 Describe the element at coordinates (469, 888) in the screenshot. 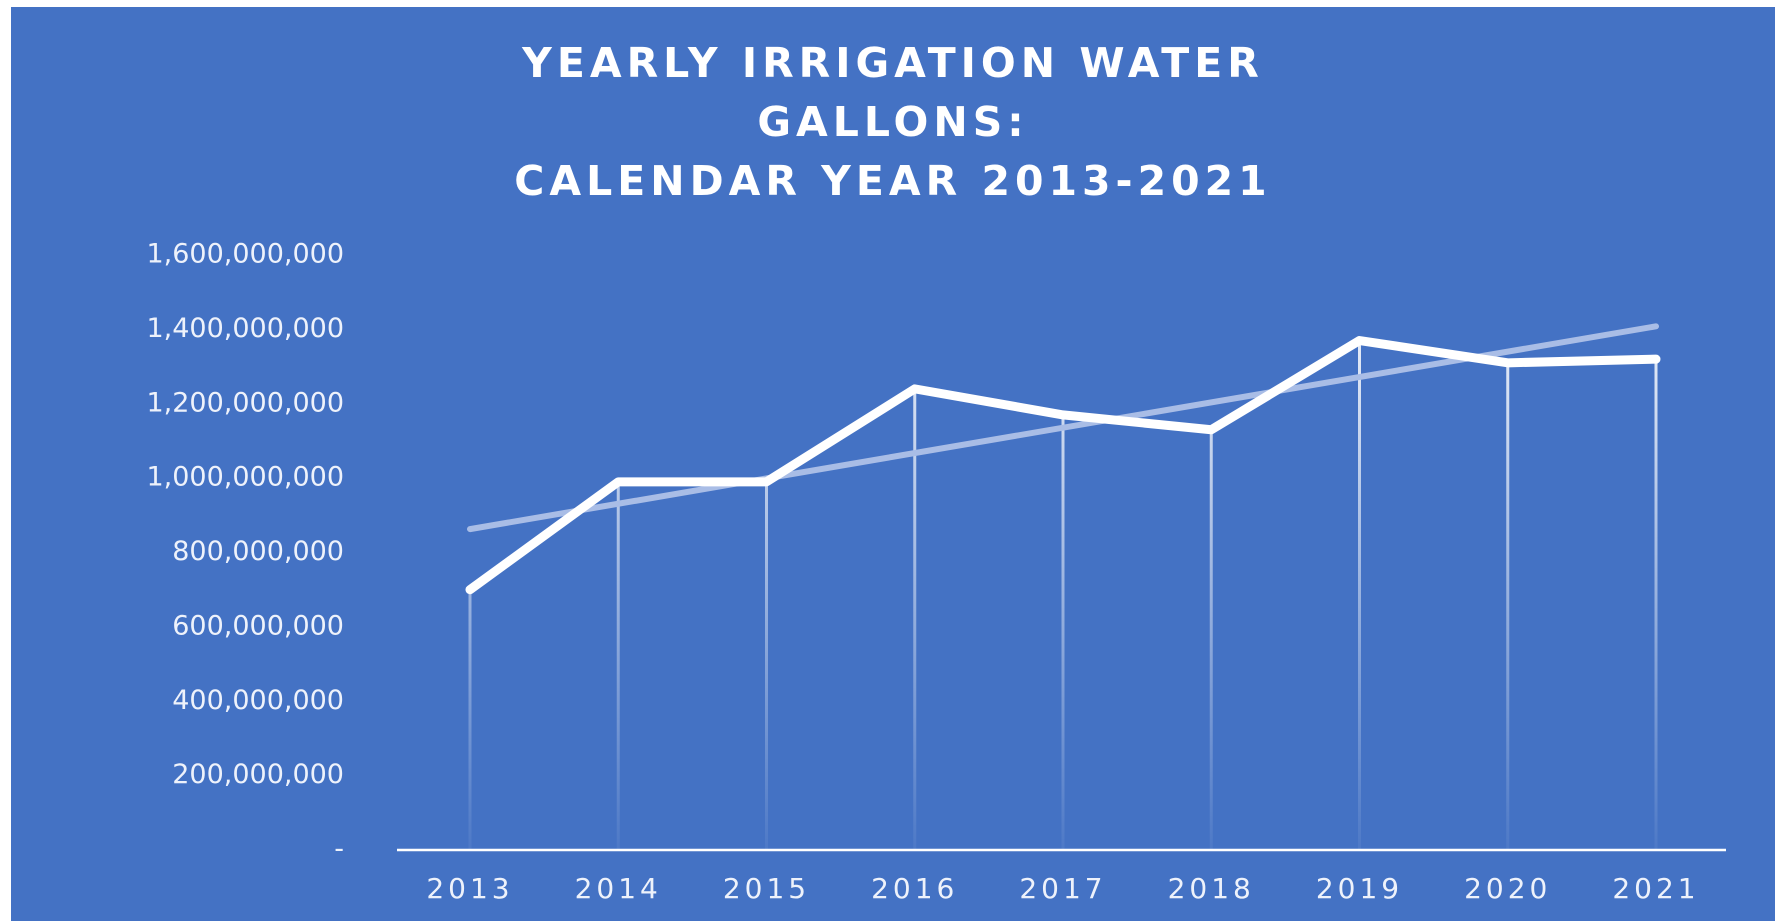

I see `x-tick-label: 2013` at that location.